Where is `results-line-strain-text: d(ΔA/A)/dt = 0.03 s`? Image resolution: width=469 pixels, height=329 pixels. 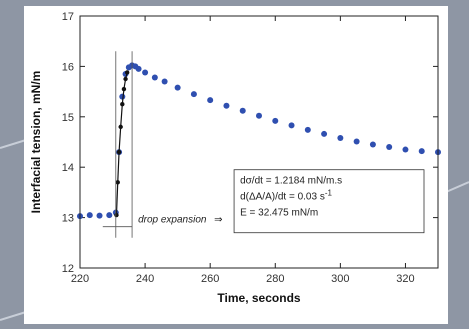 results-line-strain-text: d(ΔA/A)/dt = 0.03 s is located at coordinates (282, 197).